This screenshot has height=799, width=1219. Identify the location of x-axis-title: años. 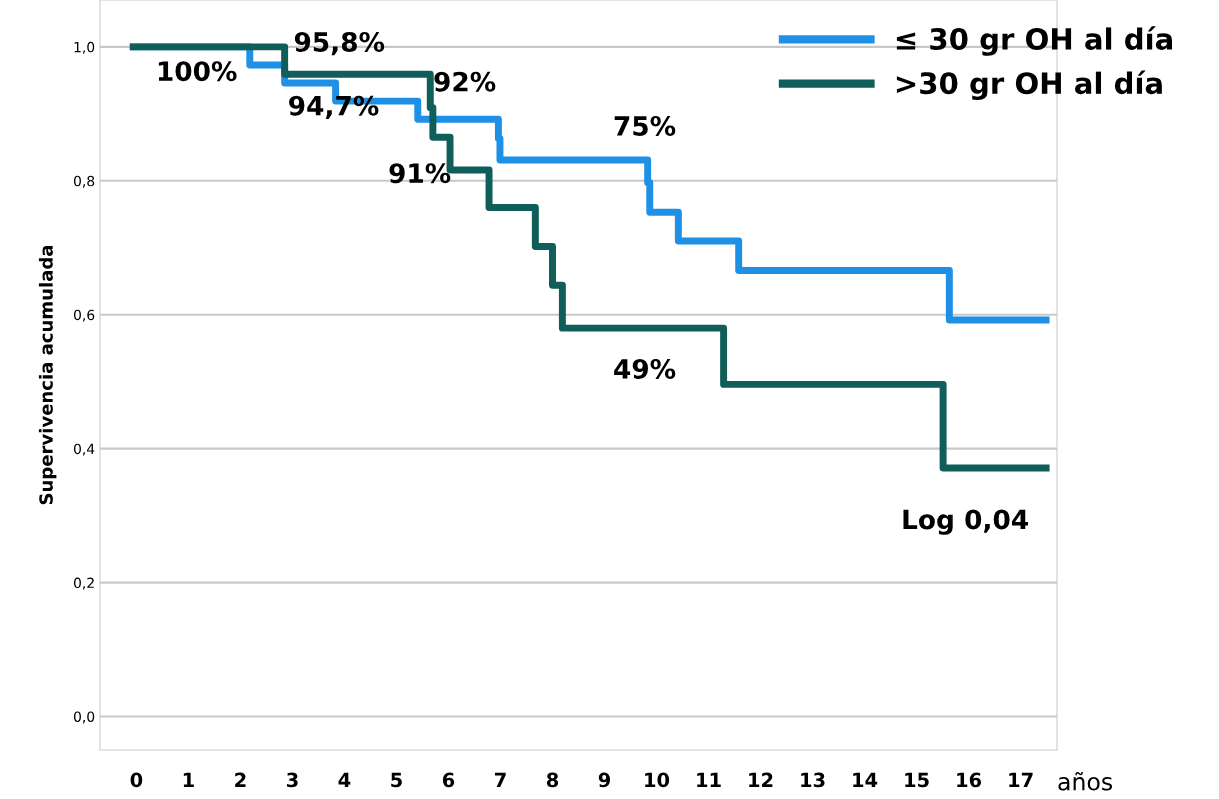
(1085, 781).